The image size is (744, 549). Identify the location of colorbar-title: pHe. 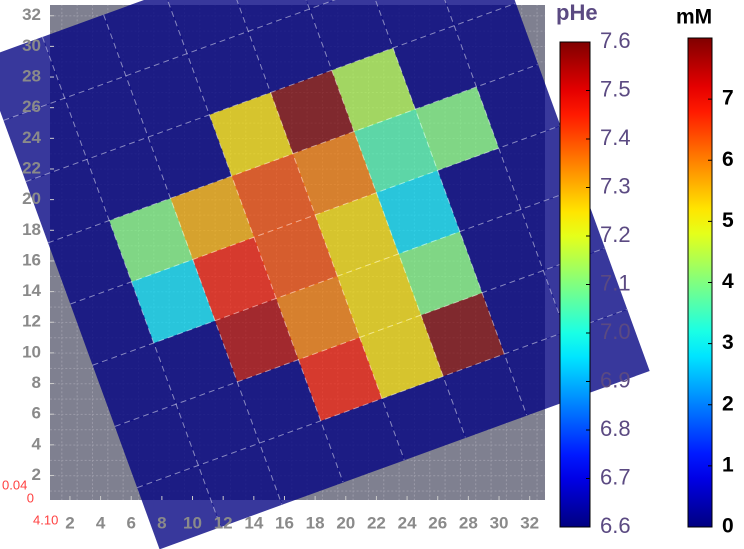
(577, 12).